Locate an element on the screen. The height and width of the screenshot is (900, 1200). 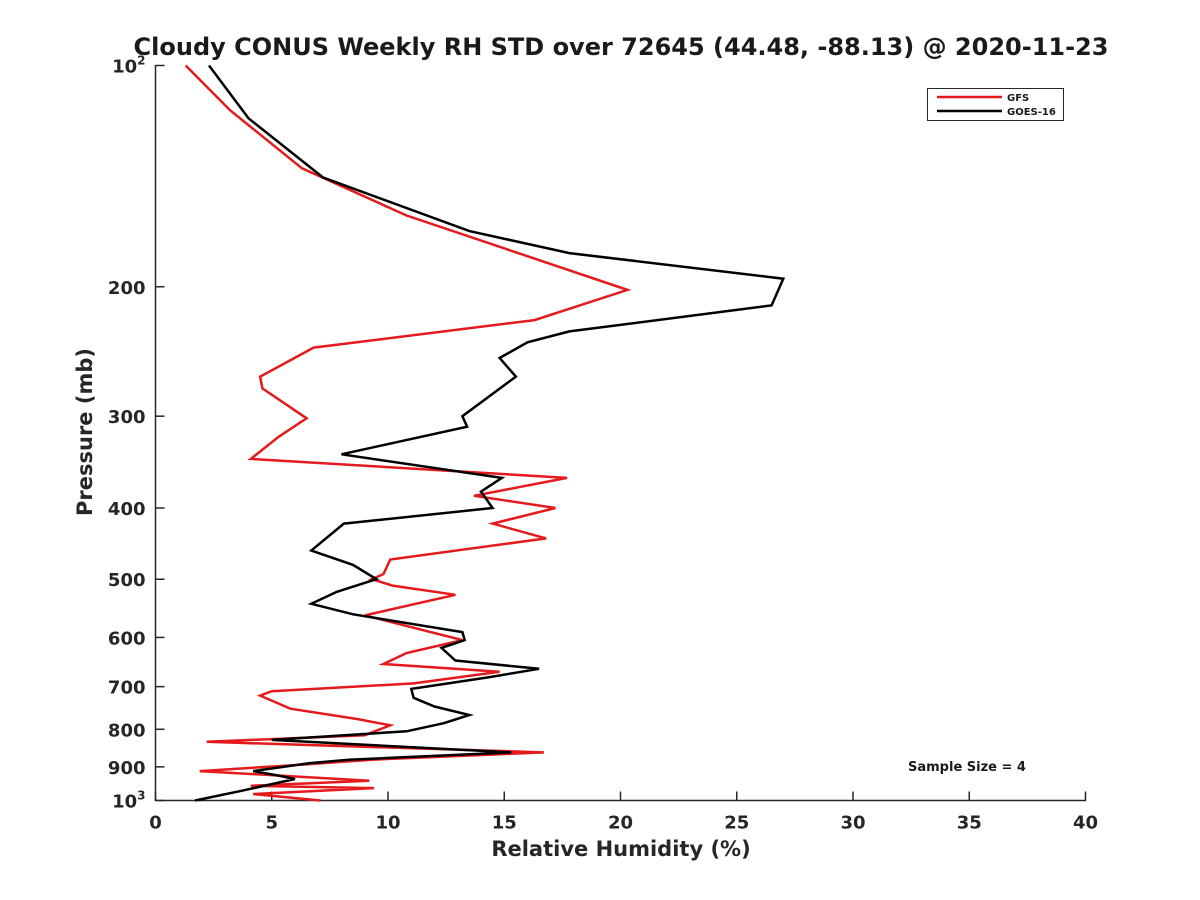
y-tick-label: 200 is located at coordinates (127, 288).